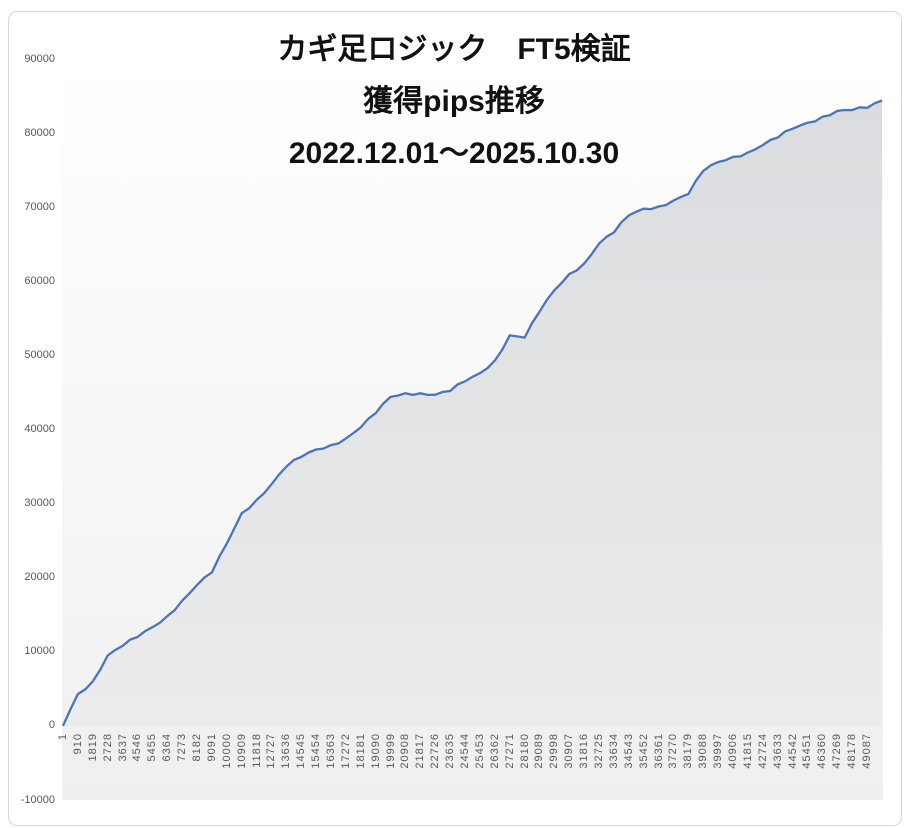 The width and height of the screenshot is (908, 828). Describe the element at coordinates (509, 751) in the screenshot. I see `x-tick-label: 27271` at that location.